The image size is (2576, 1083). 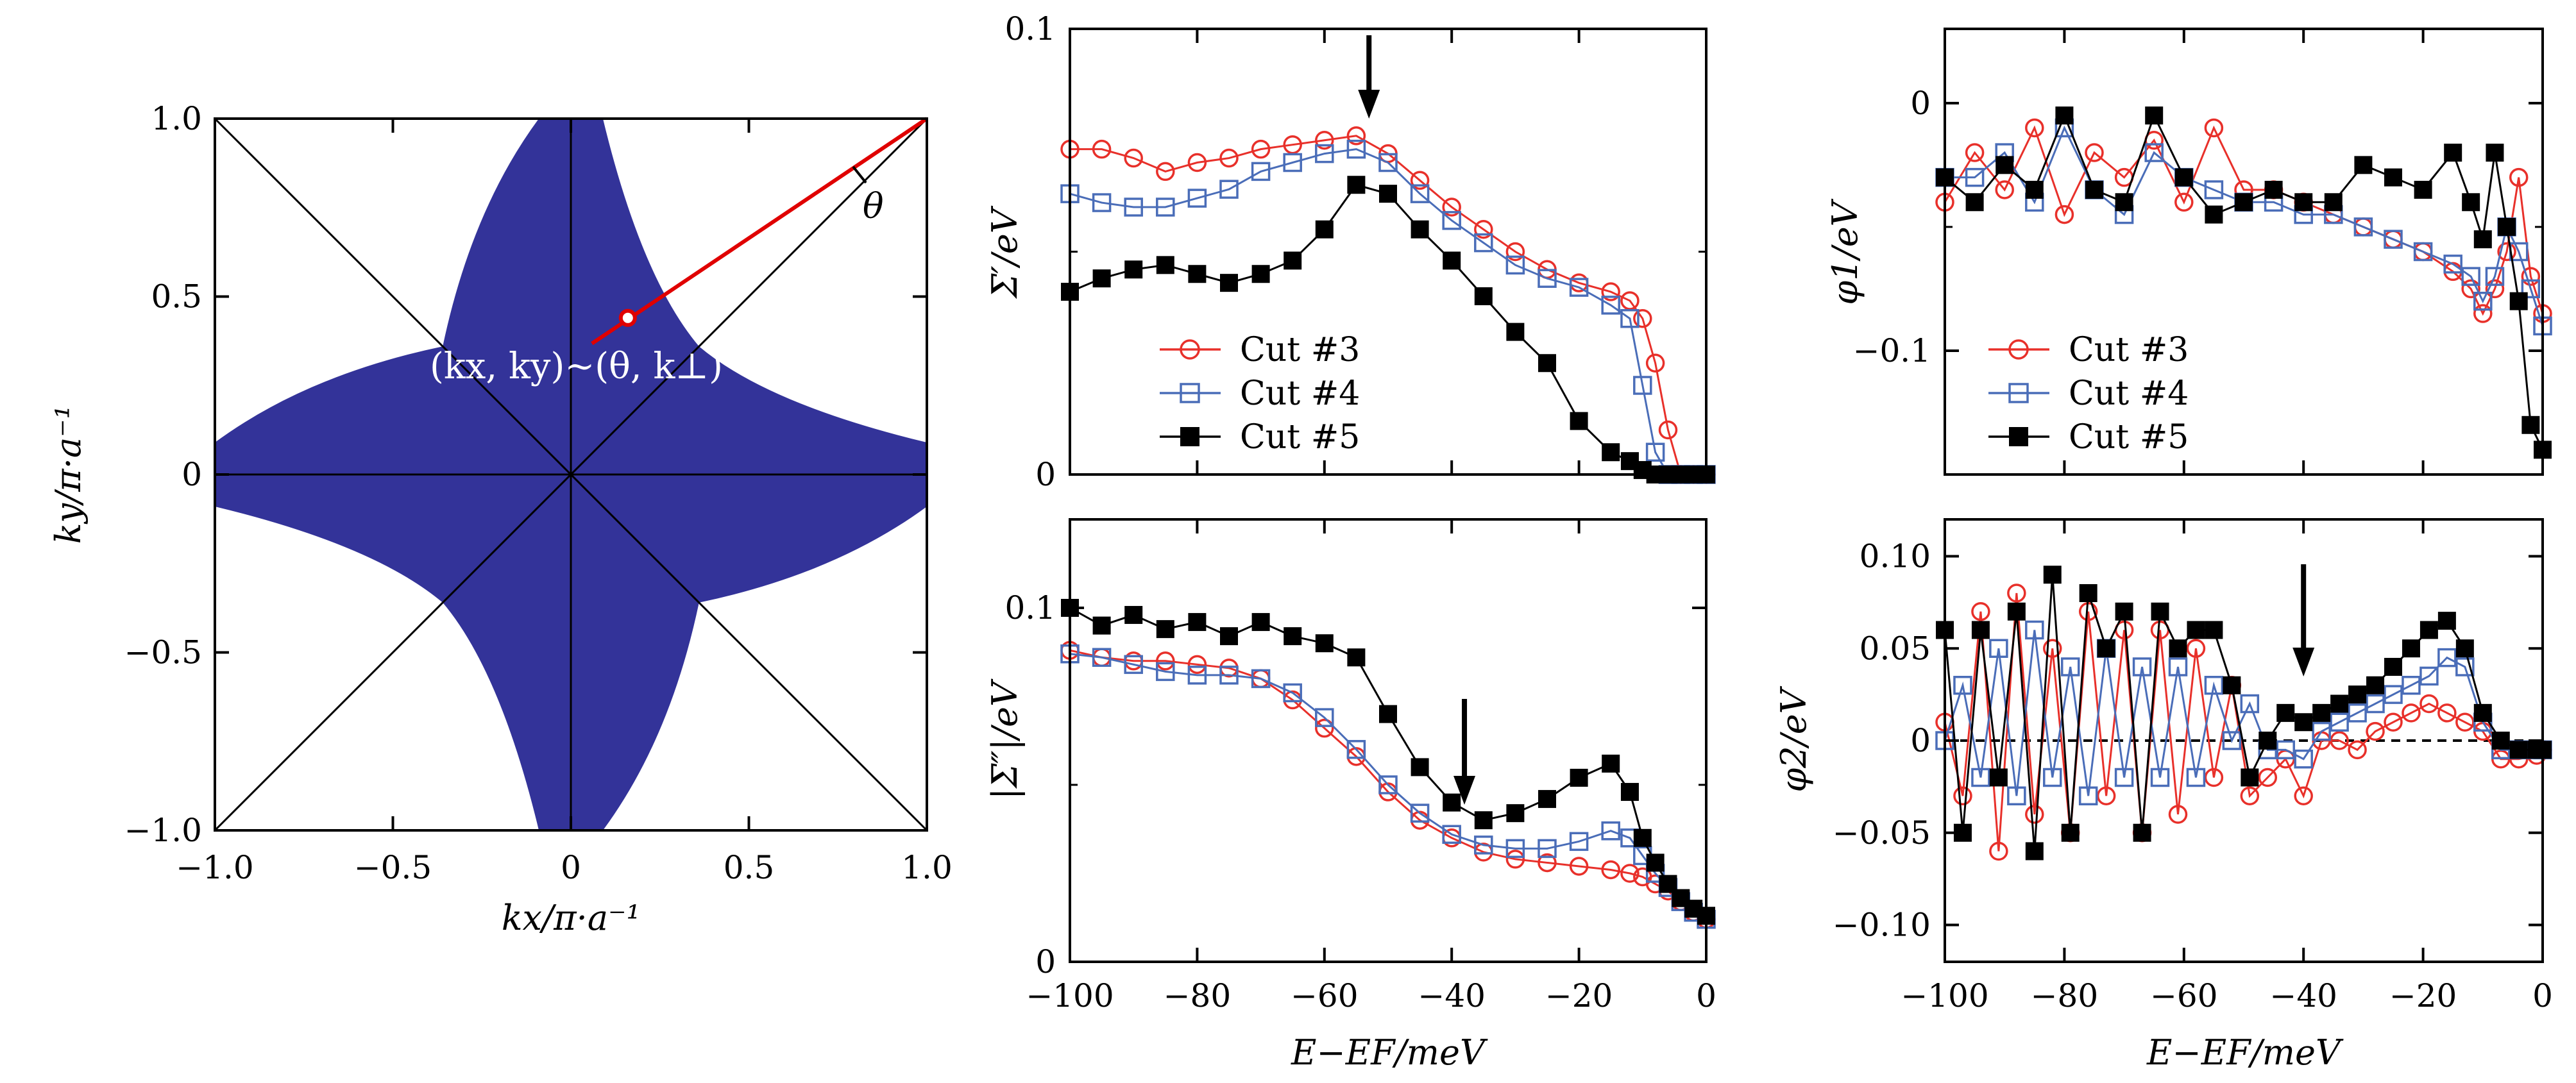 What do you see at coordinates (1794, 738) in the screenshot?
I see `phi2-y-axis-label: φ2/eV` at bounding box center [1794, 738].